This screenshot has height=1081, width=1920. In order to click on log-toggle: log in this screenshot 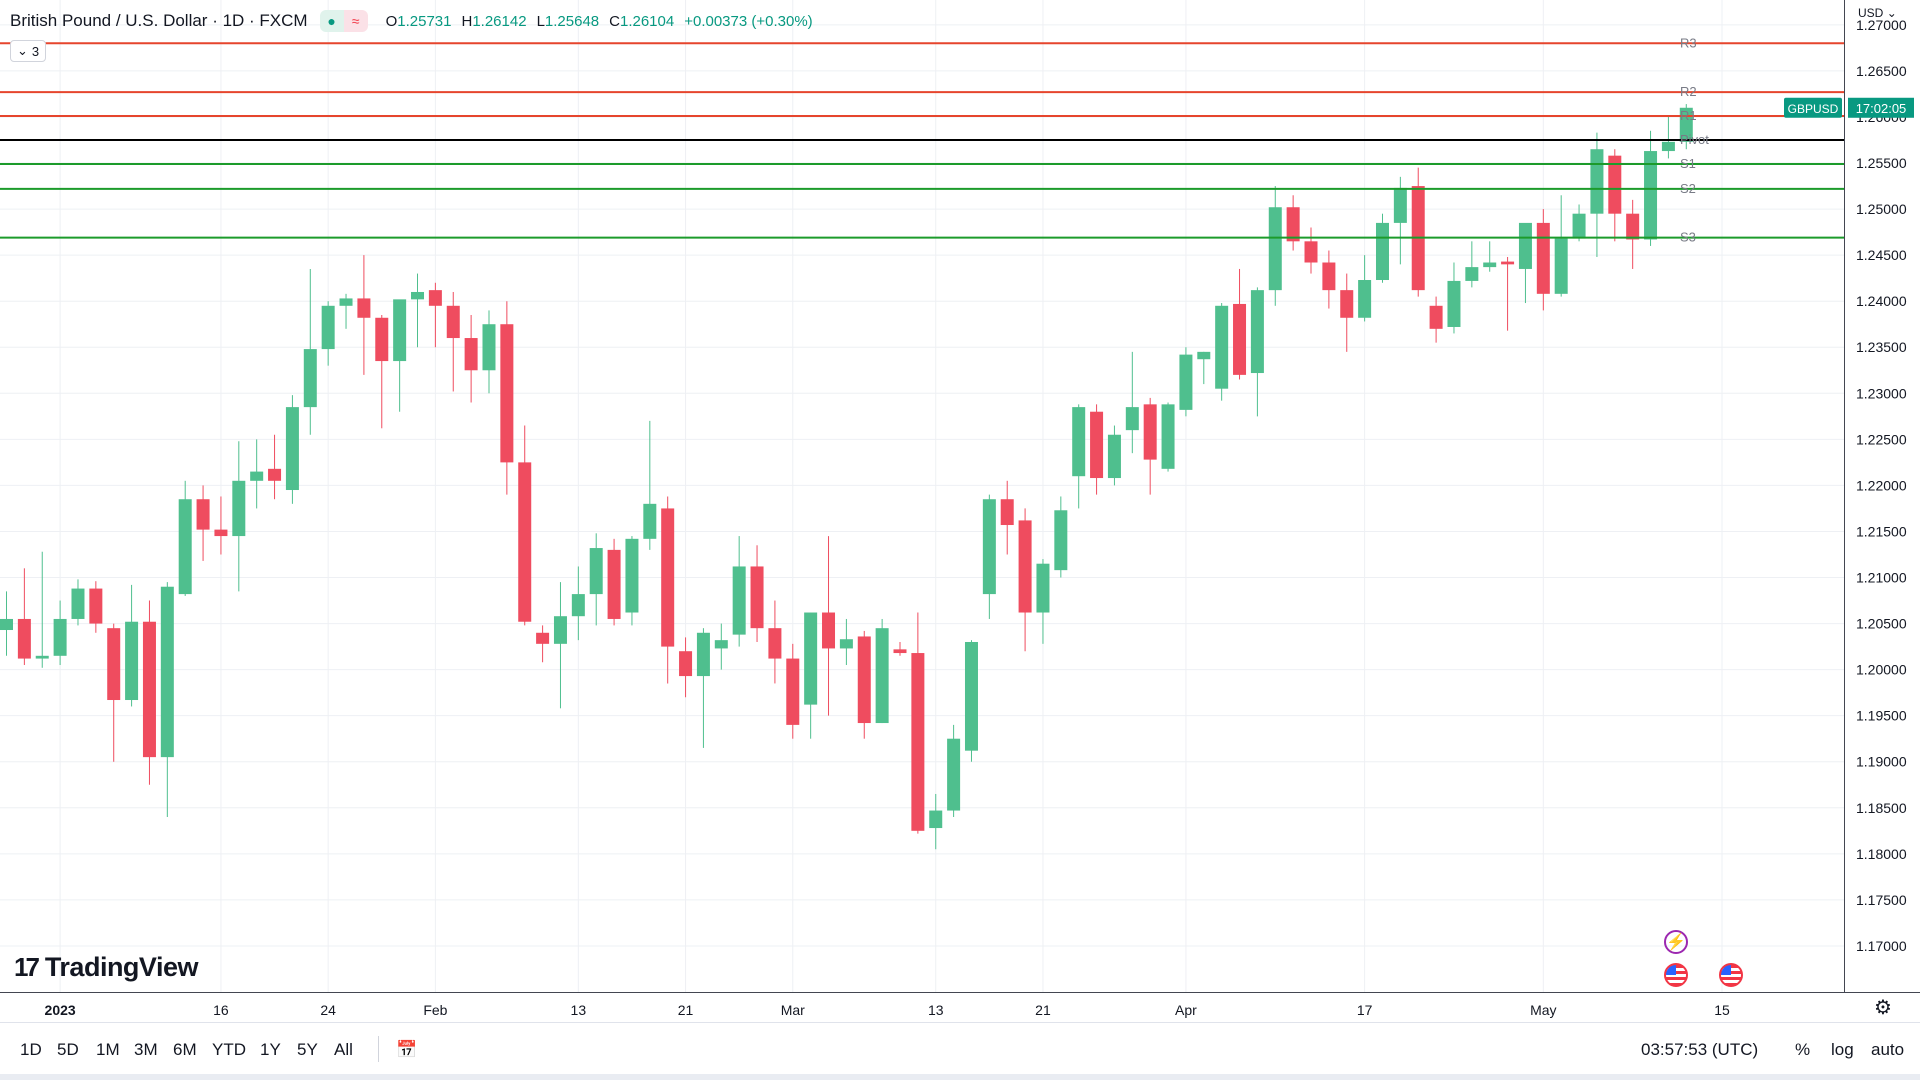, I will do `click(1842, 1049)`.